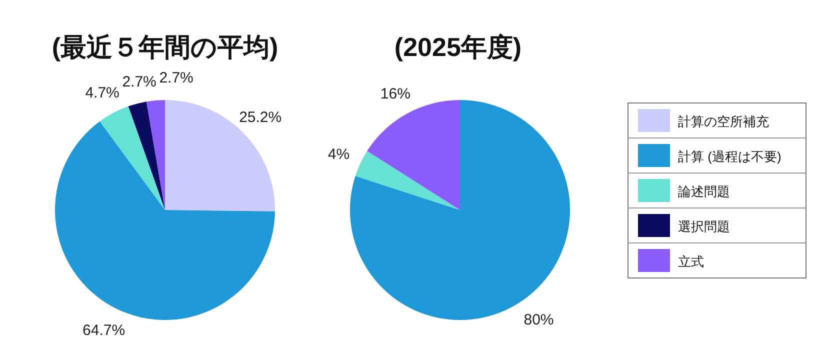 The width and height of the screenshot is (820, 361). What do you see at coordinates (458, 47) in the screenshot?
I see `chart-title: (2025年度)` at bounding box center [458, 47].